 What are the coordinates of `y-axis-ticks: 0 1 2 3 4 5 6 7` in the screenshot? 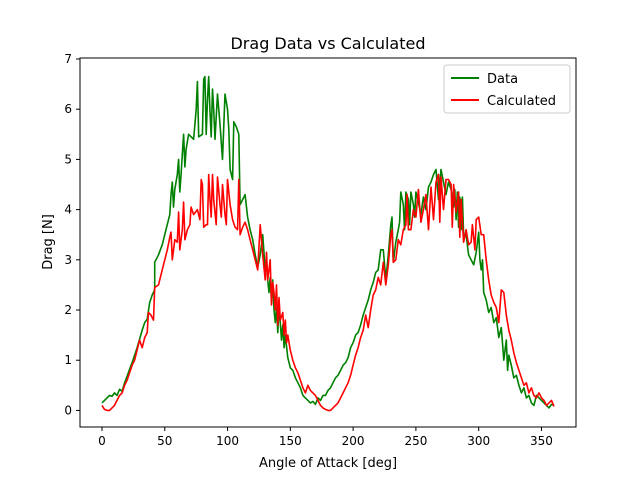 It's located at (72, 234).